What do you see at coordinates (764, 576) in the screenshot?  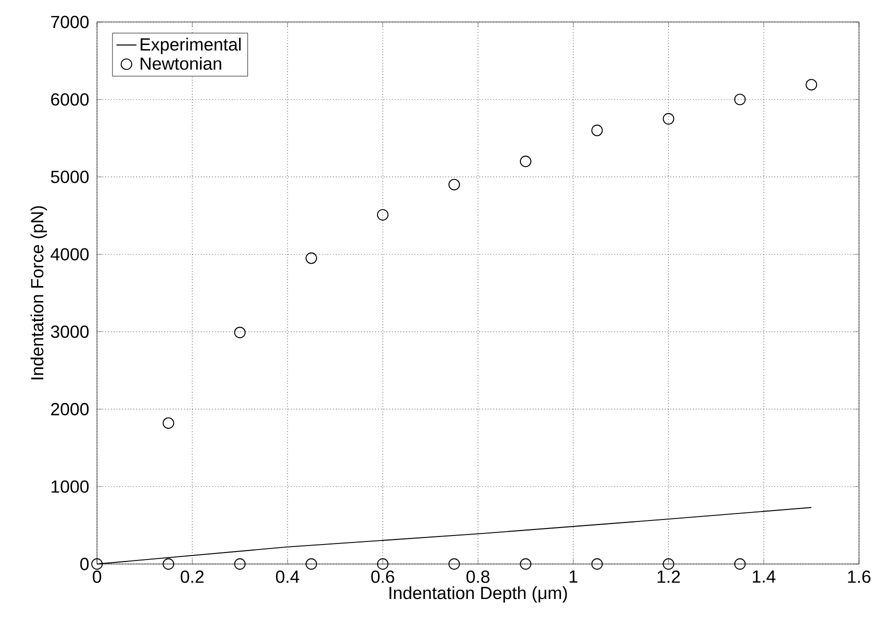 I see `x-tick-label: 1.4` at bounding box center [764, 576].